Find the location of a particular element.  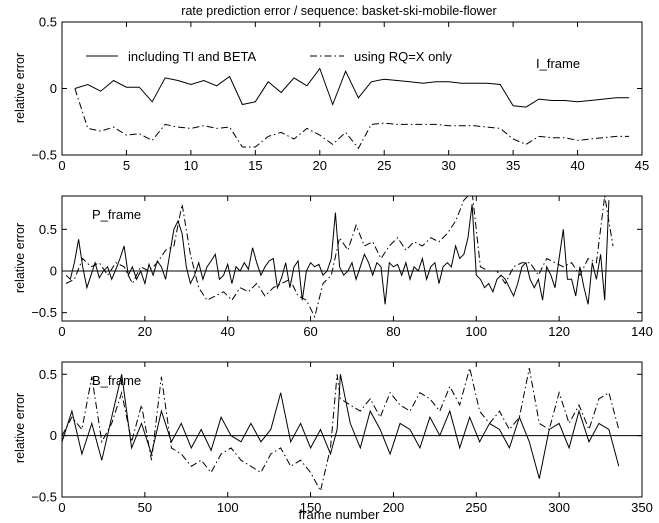

series-dashdot-line is located at coordinates (352, 119).